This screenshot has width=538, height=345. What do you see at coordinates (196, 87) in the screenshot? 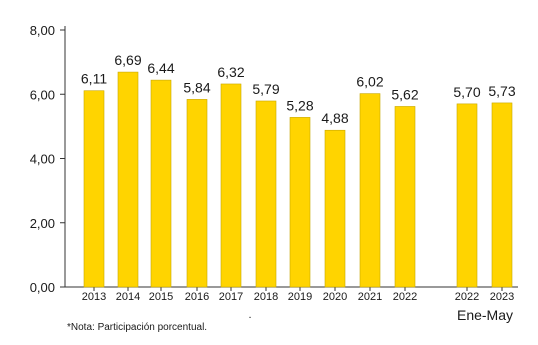
I see `data-label: 5,84` at bounding box center [196, 87].